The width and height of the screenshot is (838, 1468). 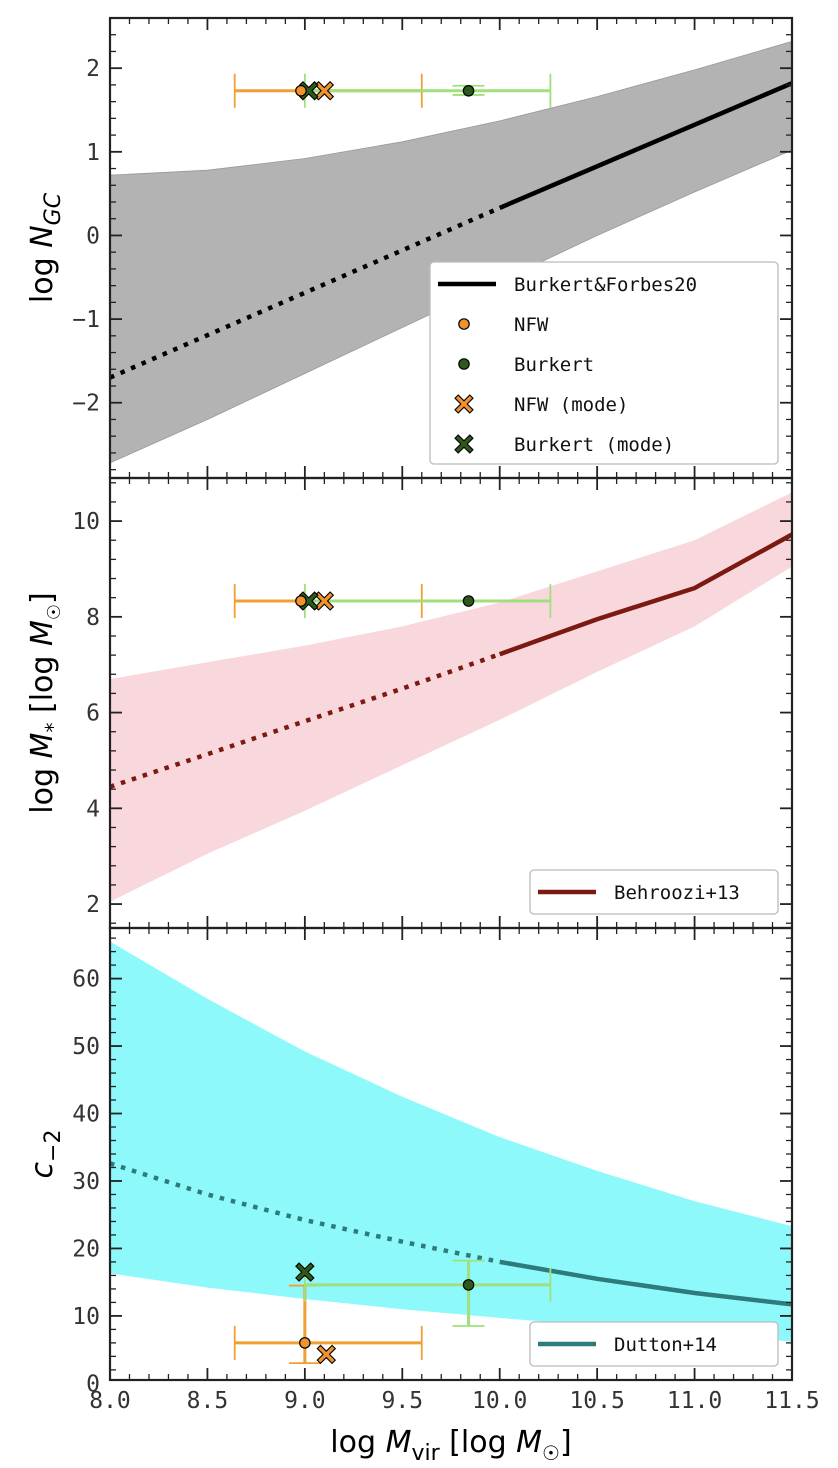 I want to click on y-tick-label: 30, so click(x=86, y=1182).